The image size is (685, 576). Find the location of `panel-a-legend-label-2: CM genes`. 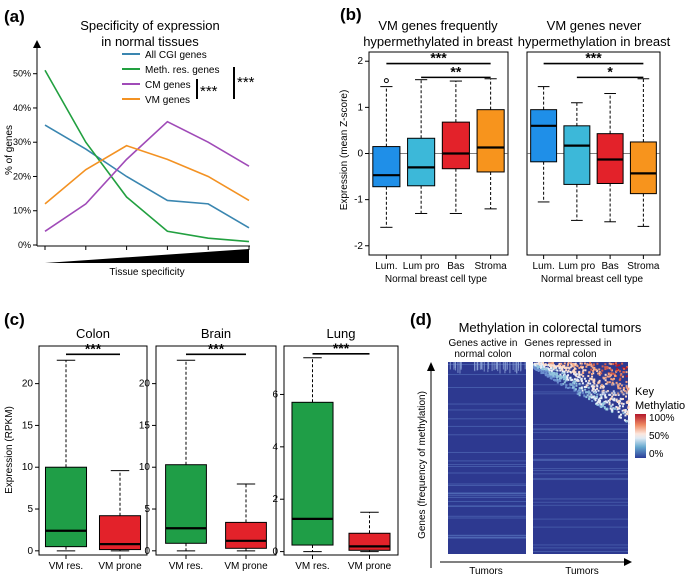

panel-a-legend-label-2: CM genes is located at coordinates (168, 85).